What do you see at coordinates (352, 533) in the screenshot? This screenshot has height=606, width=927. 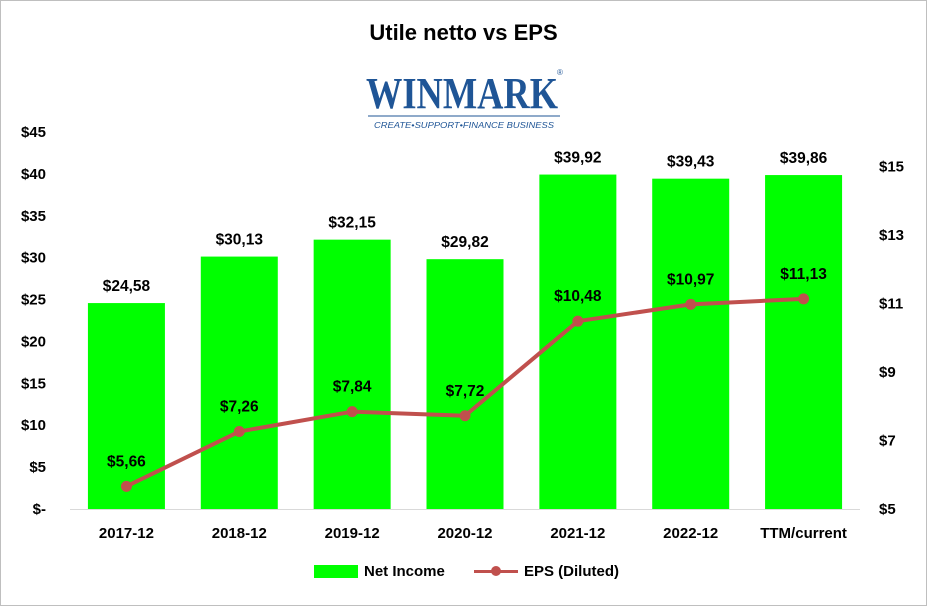 I see `x-tick-label: 2019-12` at bounding box center [352, 533].